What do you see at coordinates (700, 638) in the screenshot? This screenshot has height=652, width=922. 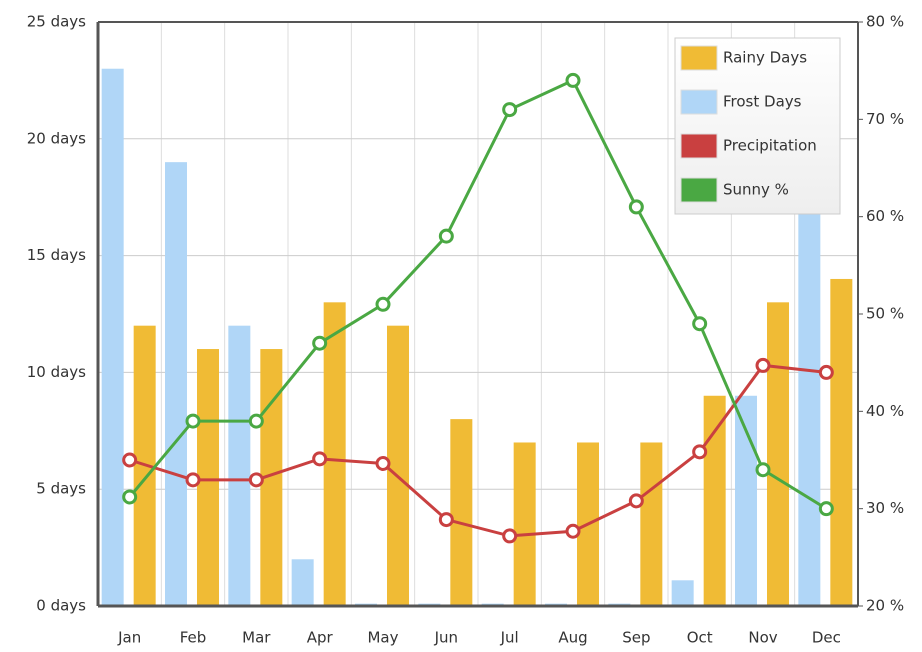 I see `x-tick-label: Oct` at bounding box center [700, 638].